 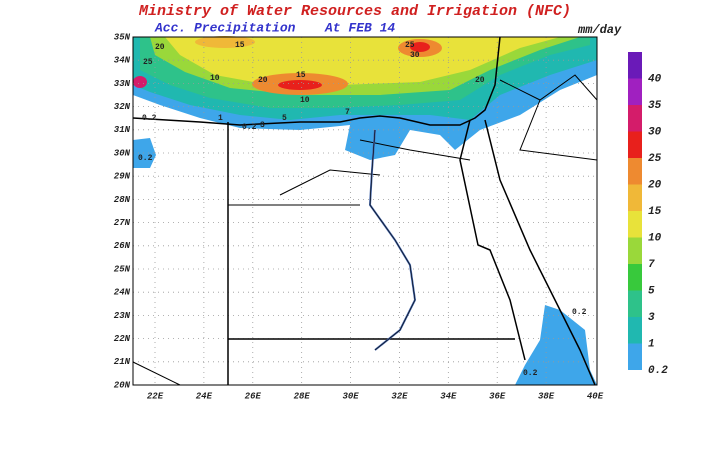 What do you see at coordinates (651, 318) in the screenshot?
I see `legend-label: 3` at bounding box center [651, 318].